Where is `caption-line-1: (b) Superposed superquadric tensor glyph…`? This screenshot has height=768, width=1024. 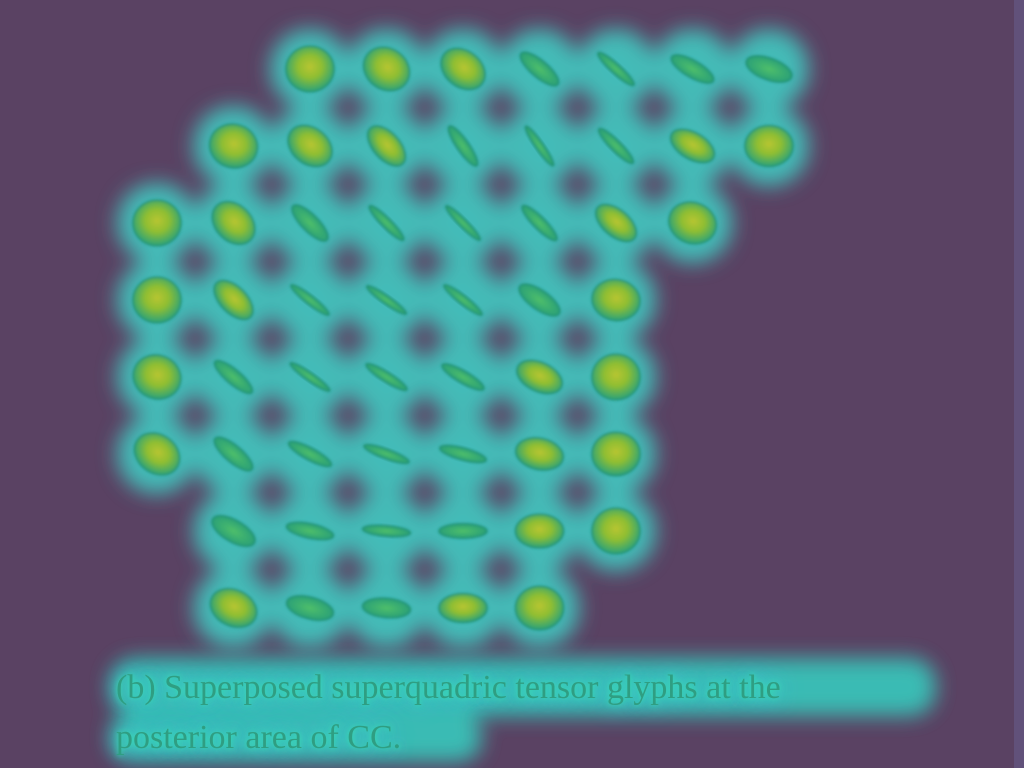 caption-line-1: (b) Superposed superquadric tensor glyph… is located at coordinates (448, 687).